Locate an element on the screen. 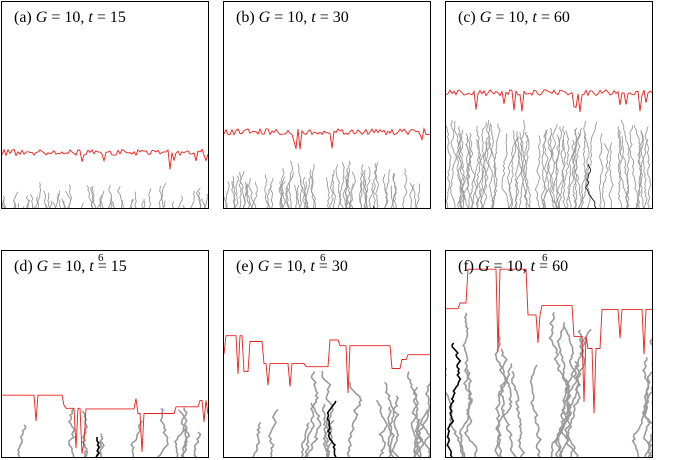 This screenshot has height=460, width=685. panel-d: (d) G = 10 6, t = 15 is located at coordinates (105, 354).